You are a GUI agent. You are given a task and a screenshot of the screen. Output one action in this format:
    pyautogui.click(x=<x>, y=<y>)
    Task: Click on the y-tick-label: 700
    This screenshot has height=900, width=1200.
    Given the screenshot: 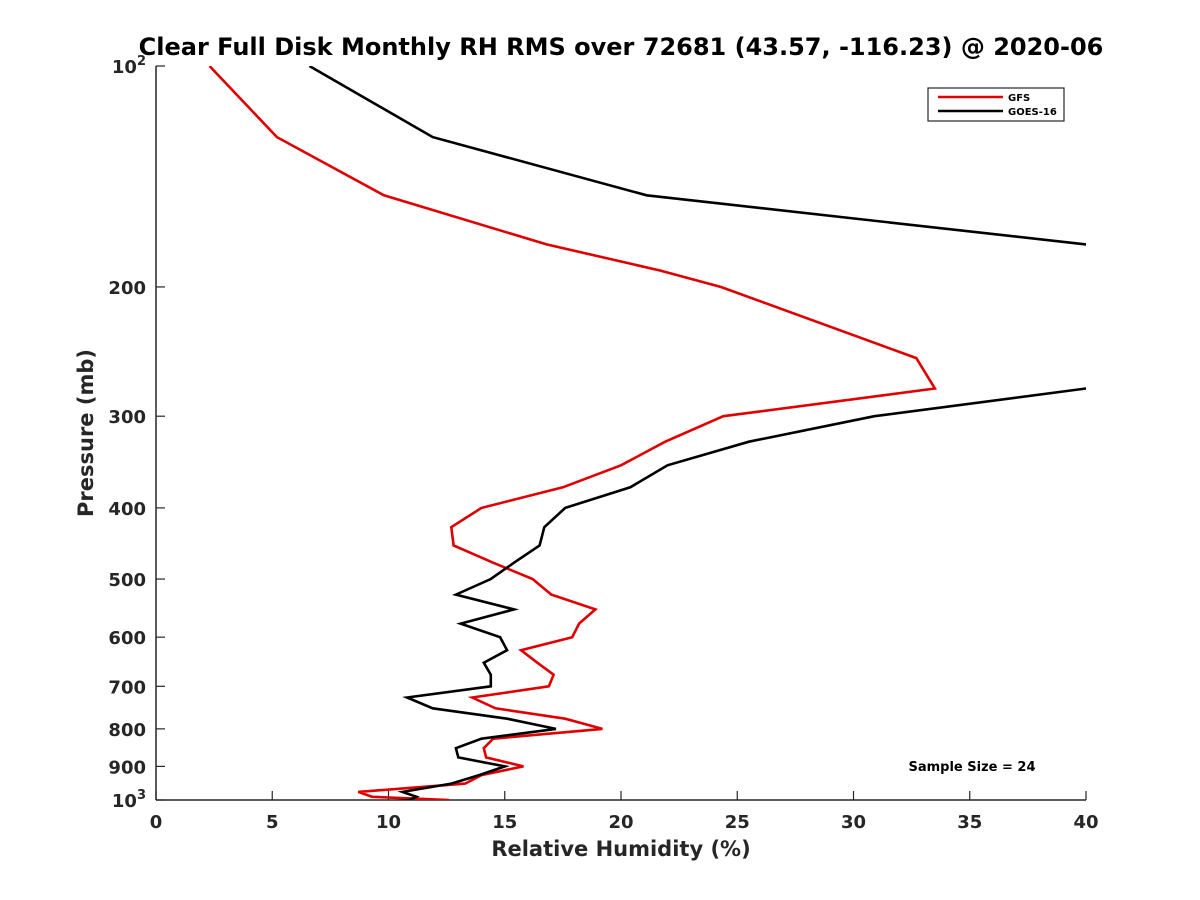 What is the action you would take?
    pyautogui.click(x=127, y=687)
    